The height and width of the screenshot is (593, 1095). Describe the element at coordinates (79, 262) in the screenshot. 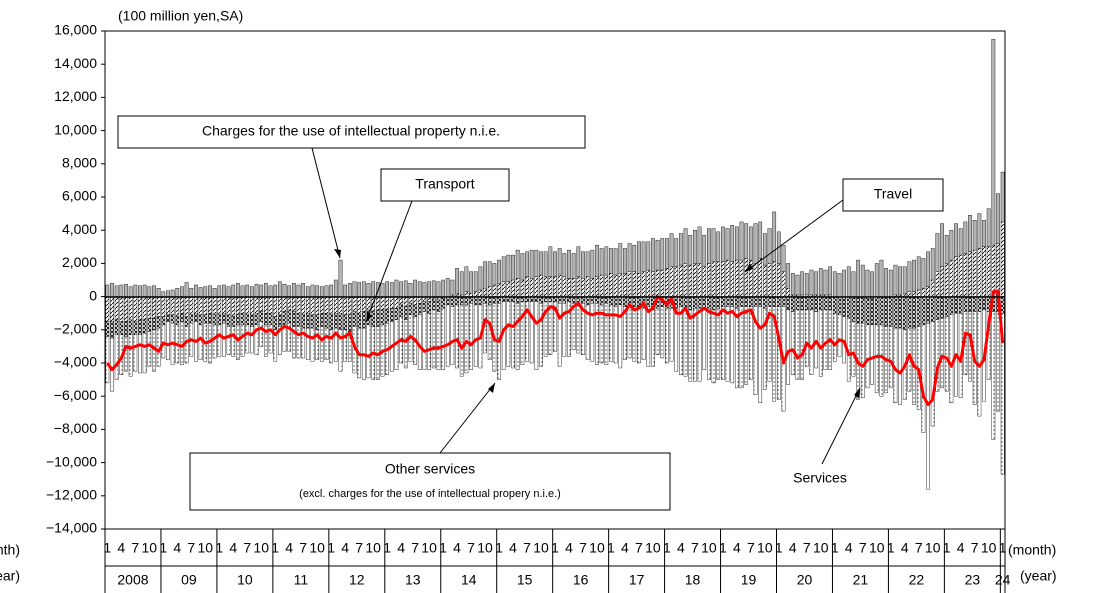

I see `y-tick-label: 2,000` at that location.